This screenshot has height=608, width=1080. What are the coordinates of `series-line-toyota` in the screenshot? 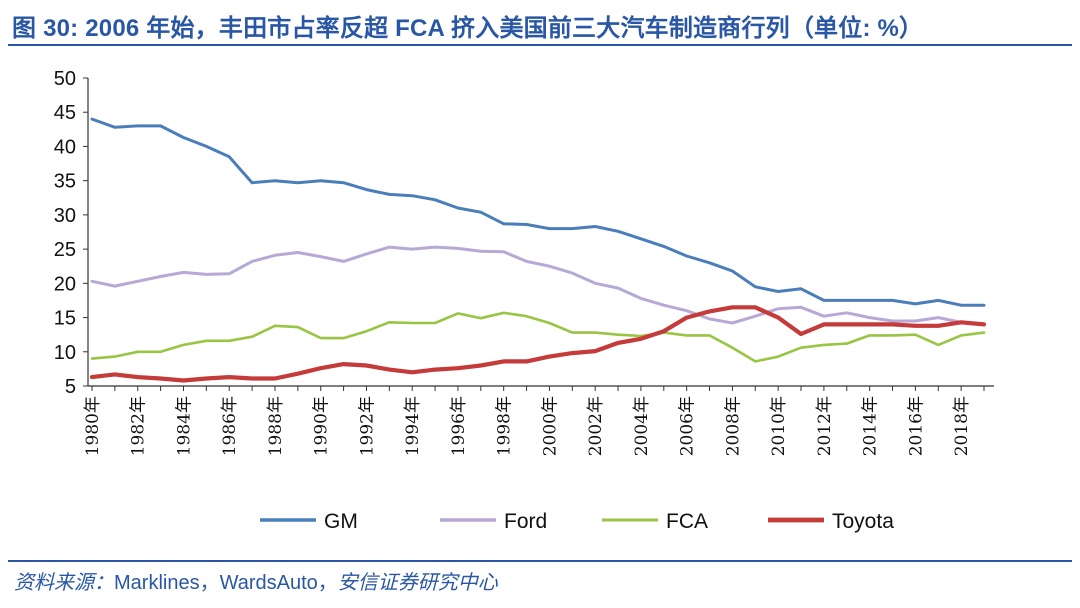 It's located at (538, 344).